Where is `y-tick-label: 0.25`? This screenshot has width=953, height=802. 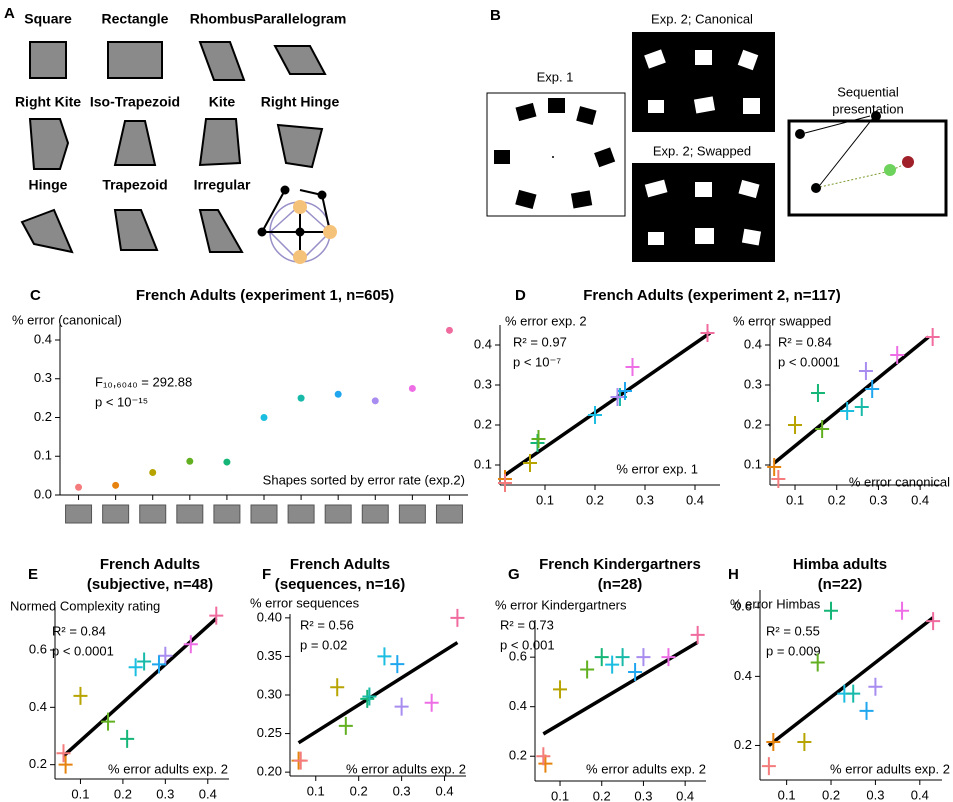
y-tick-label: 0.25 is located at coordinates (269, 732).